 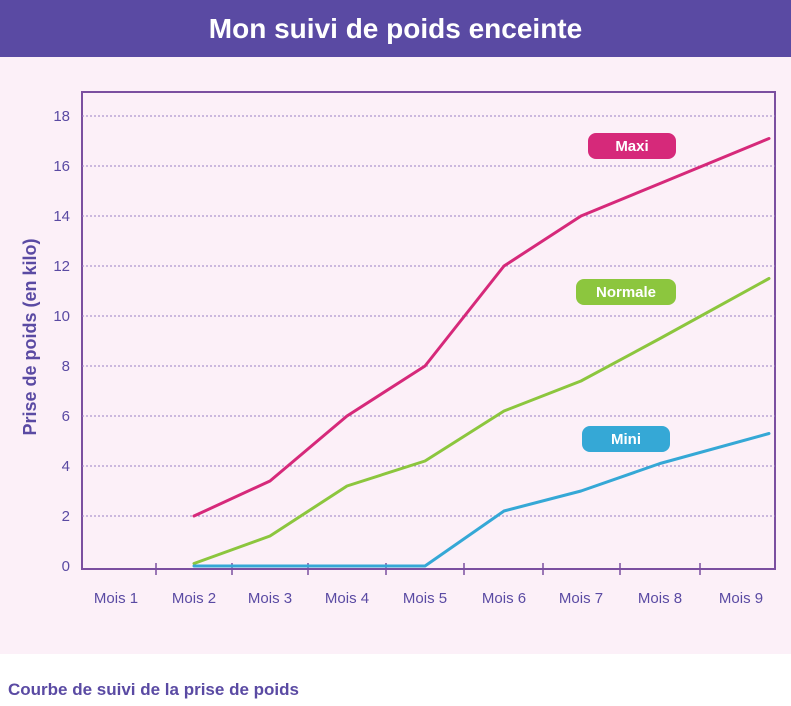 What do you see at coordinates (61, 166) in the screenshot?
I see `y-tick-label: 16` at bounding box center [61, 166].